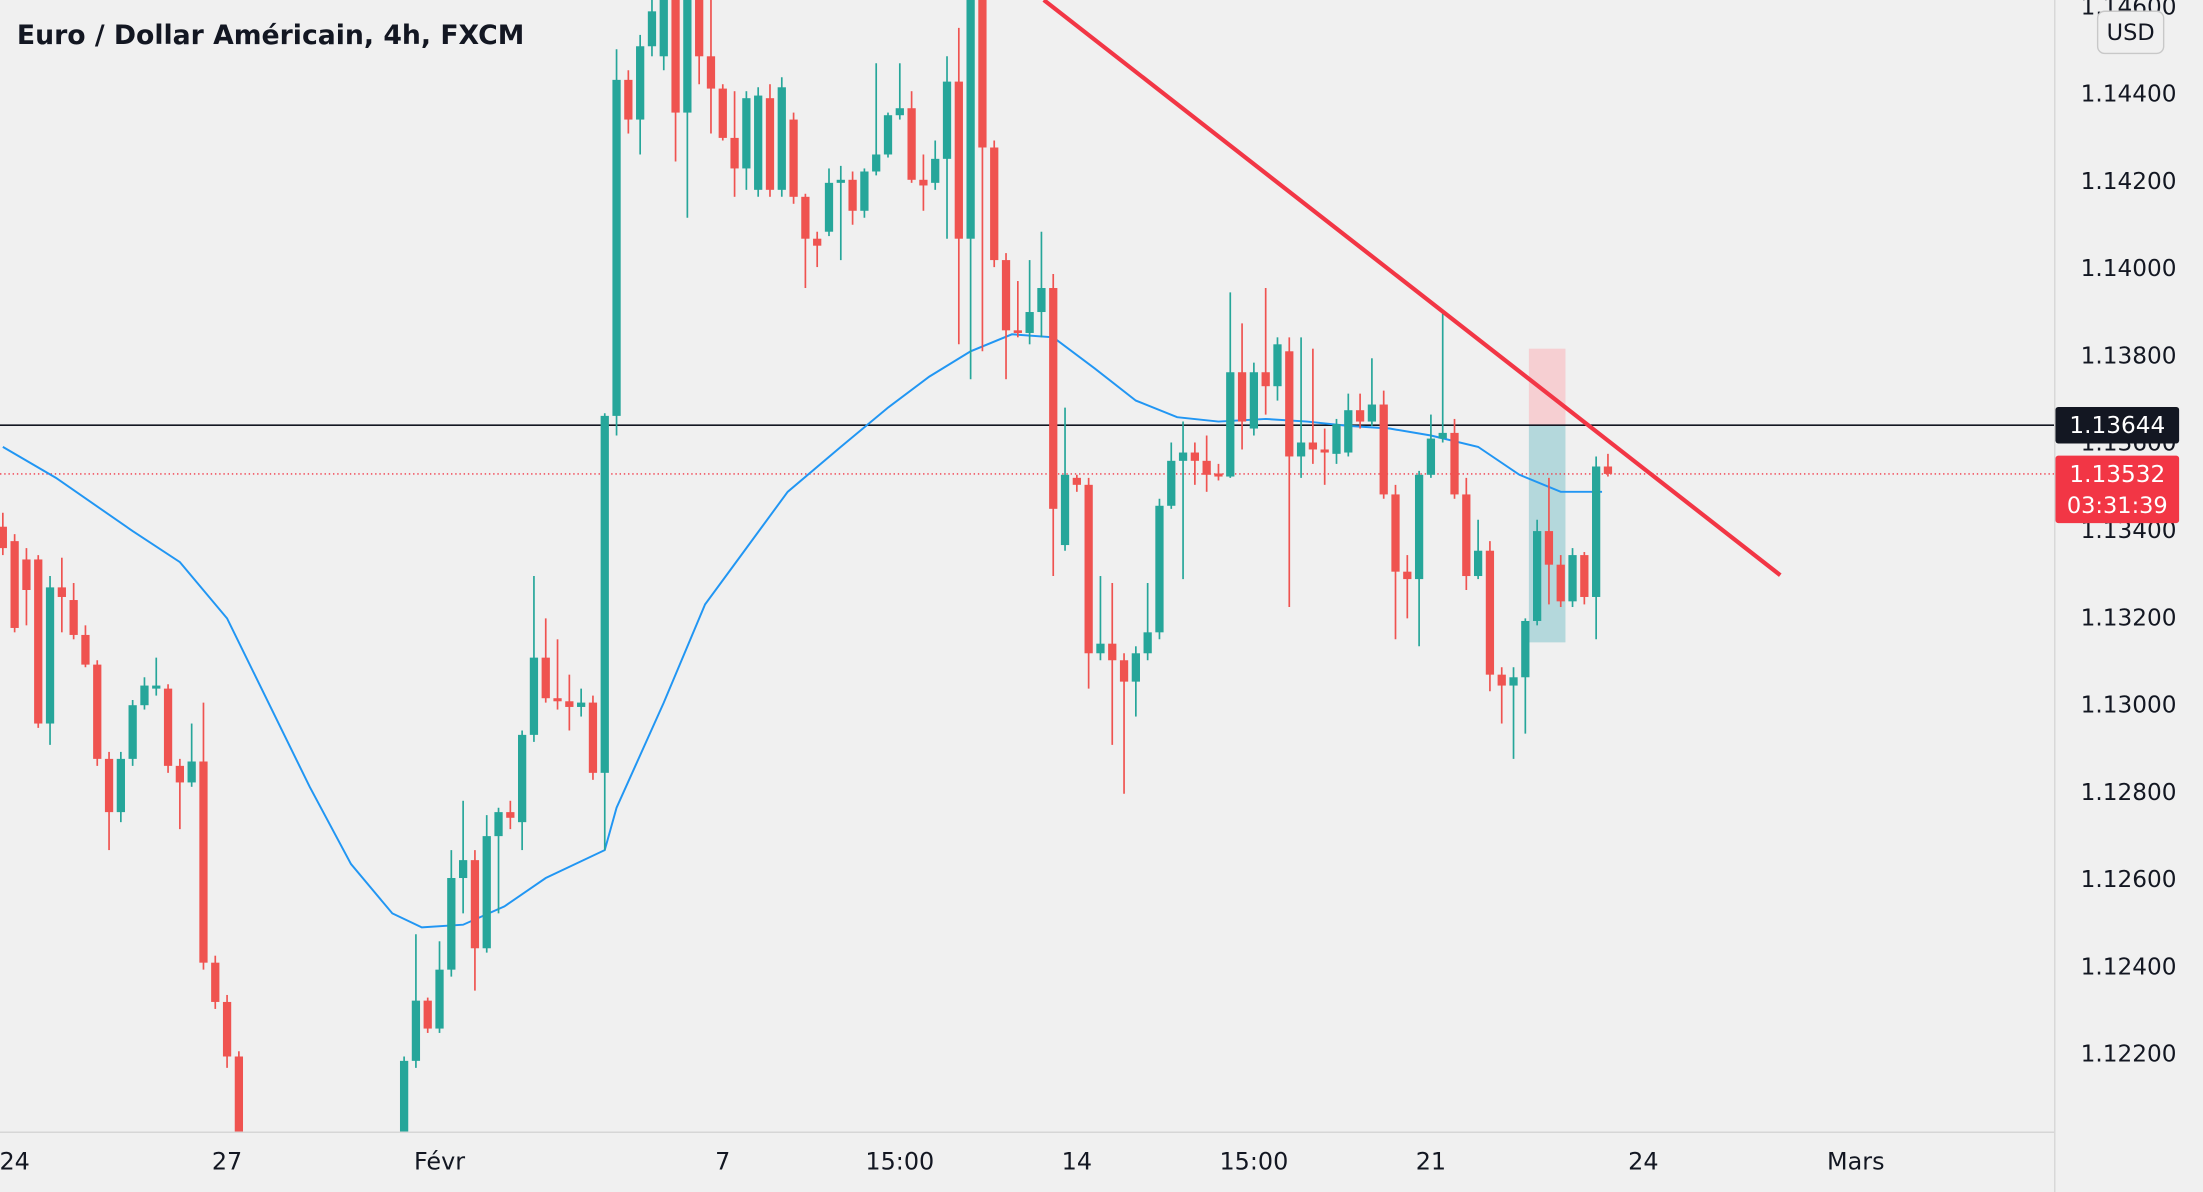  Describe the element at coordinates (2129, 94) in the screenshot. I see `y-tick-label: 1.14400` at that location.